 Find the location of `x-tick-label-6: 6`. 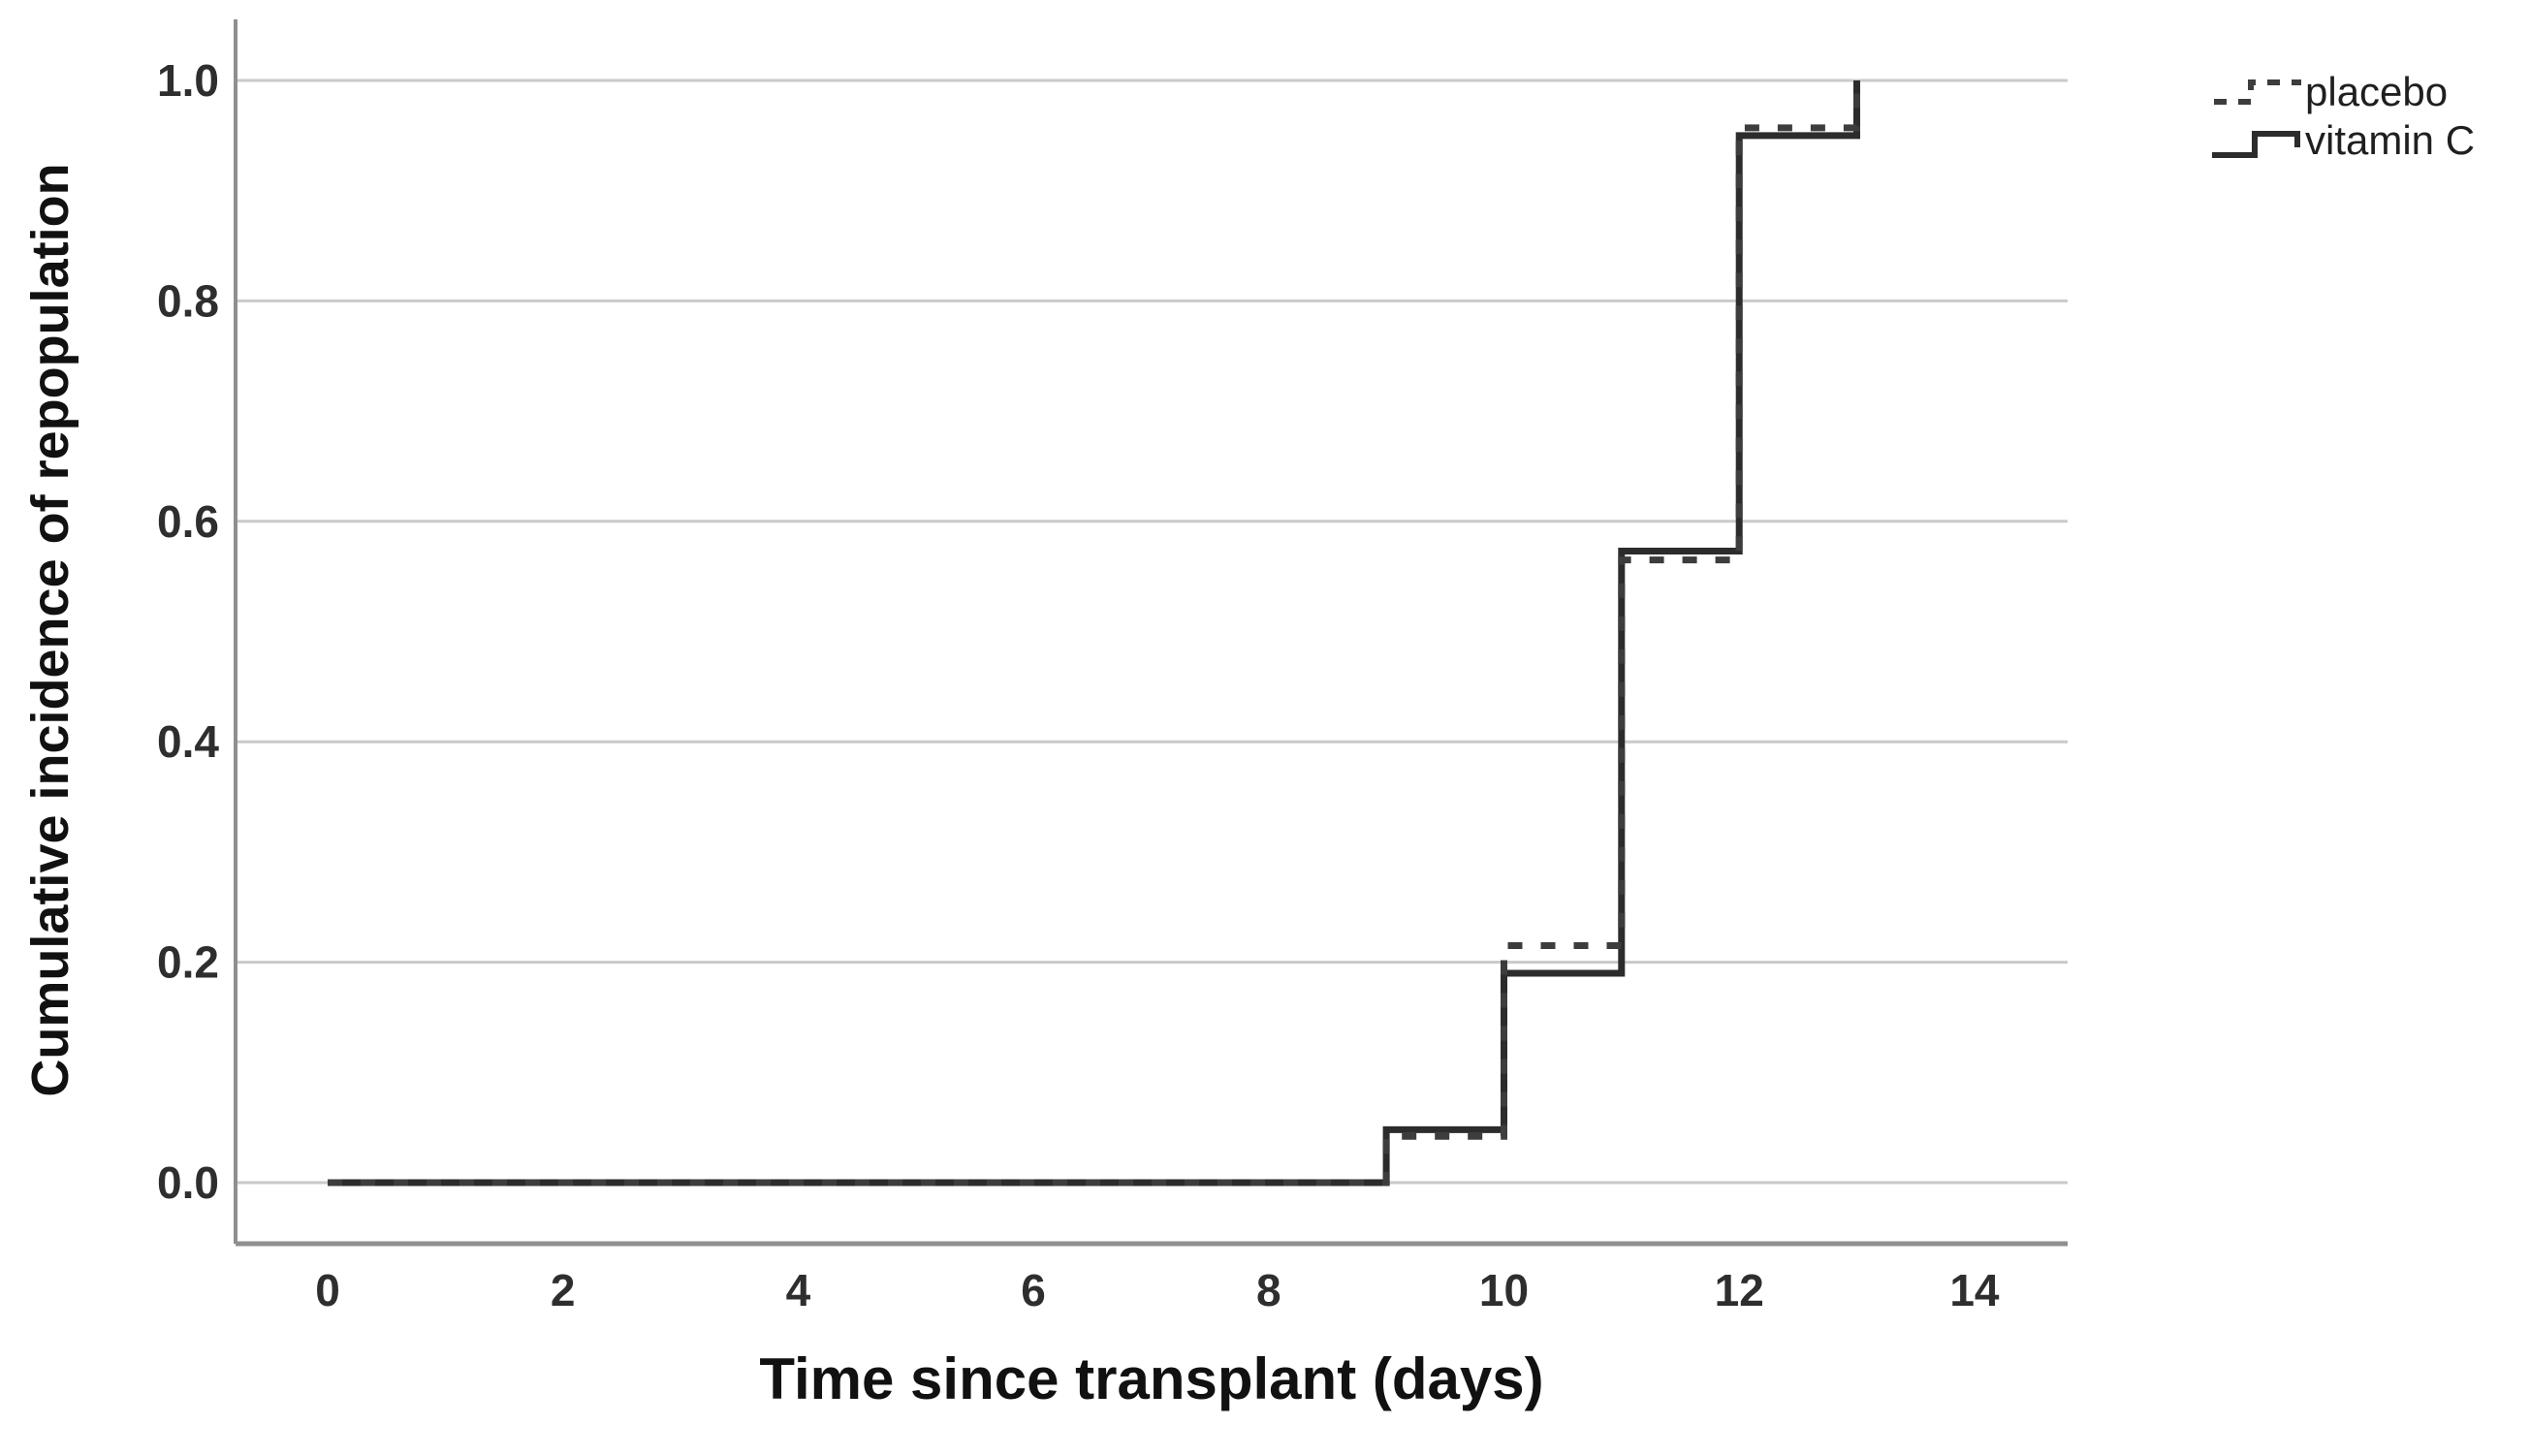

x-tick-label-6: 6 is located at coordinates (1033, 1290).